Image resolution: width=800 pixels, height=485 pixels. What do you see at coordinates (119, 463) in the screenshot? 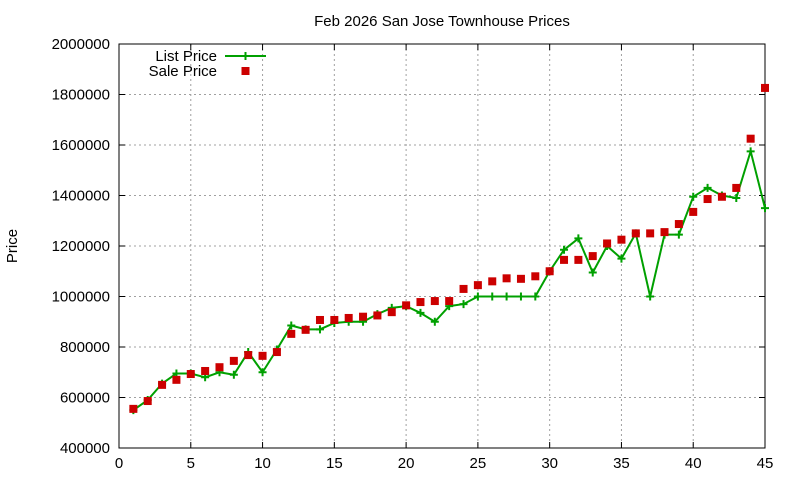
I see `x-tick-label: 0` at bounding box center [119, 463].